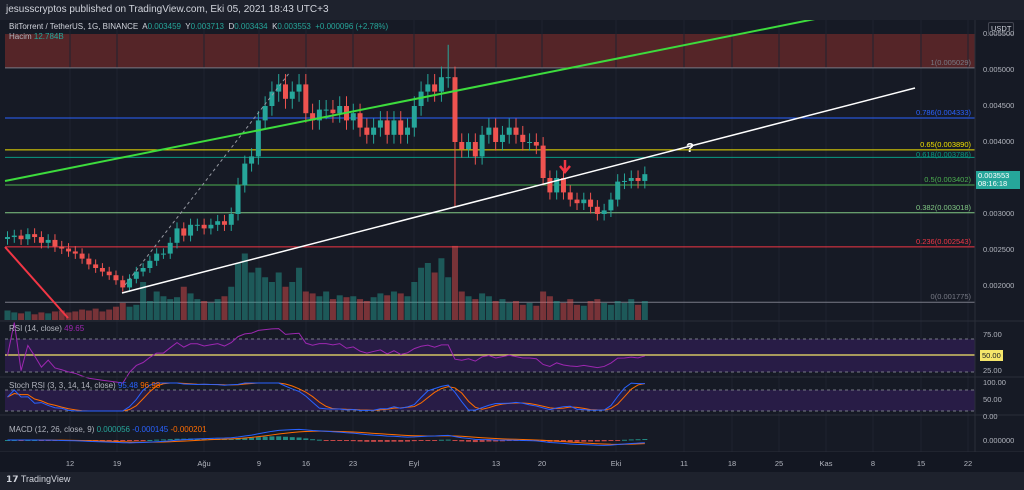 This screenshot has height=490, width=1024. What do you see at coordinates (565, 167) in the screenshot?
I see `down-arrow-icon` at bounding box center [565, 167].